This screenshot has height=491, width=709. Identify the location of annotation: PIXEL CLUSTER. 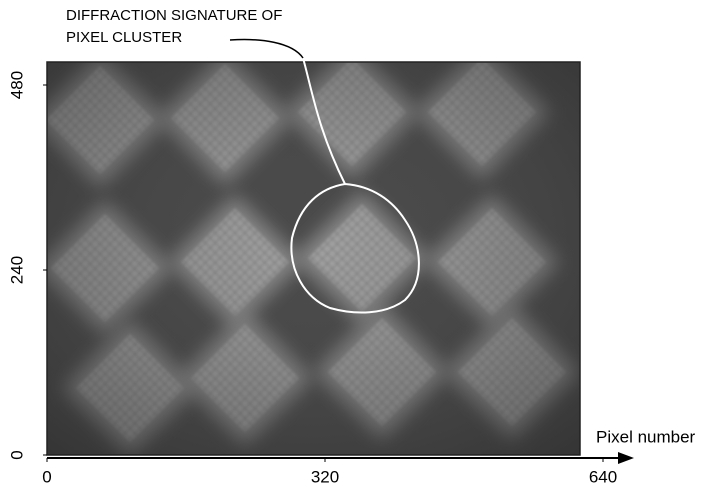
(124, 37).